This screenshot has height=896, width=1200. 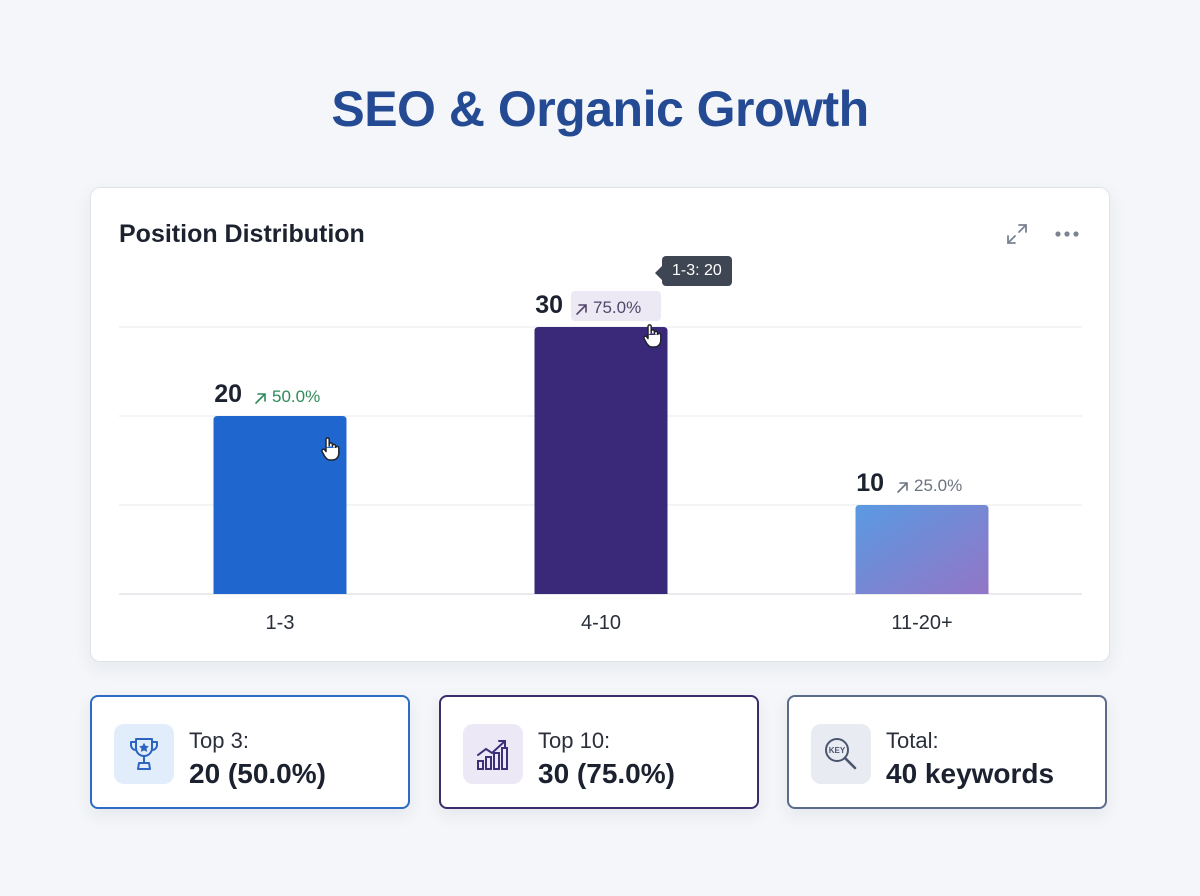 I want to click on expand-icon, so click(x=1017, y=234).